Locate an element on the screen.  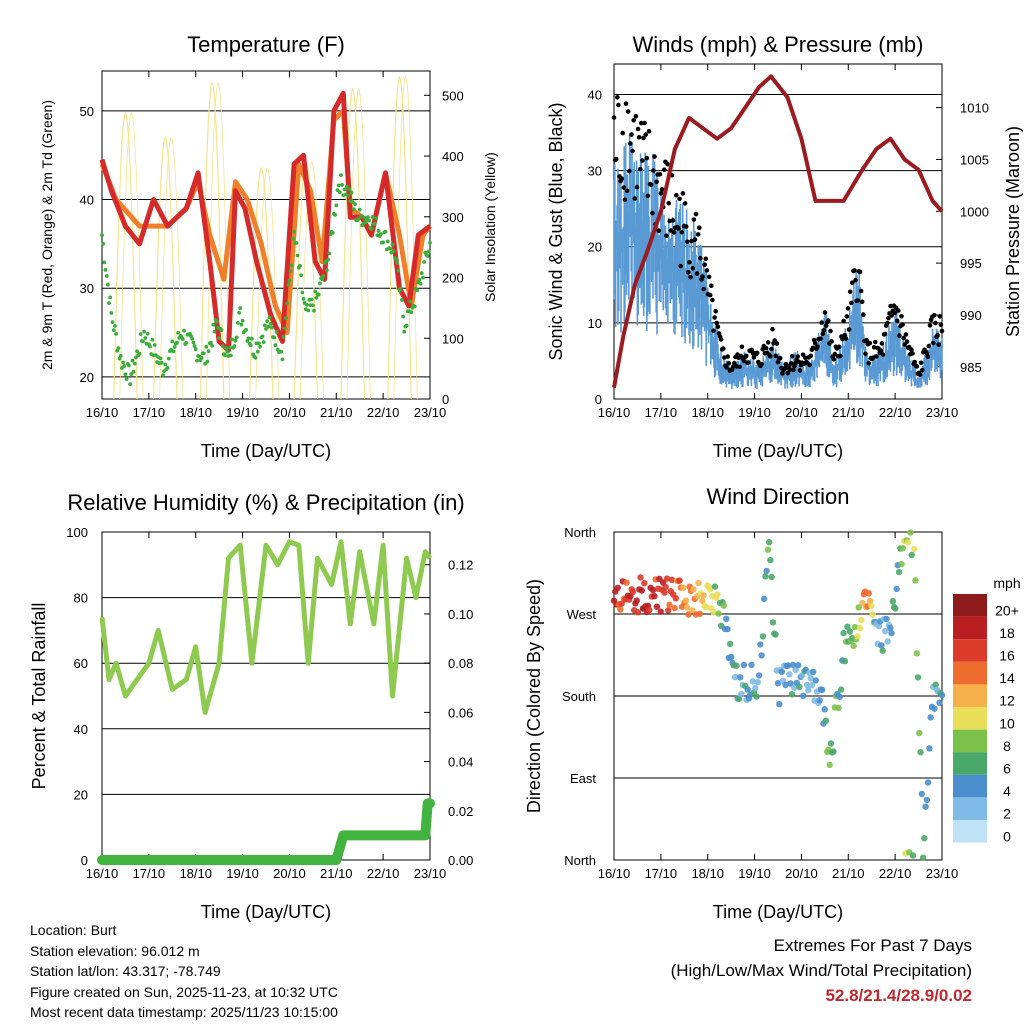
y-tick-label-wind: 20 is located at coordinates (595, 247).